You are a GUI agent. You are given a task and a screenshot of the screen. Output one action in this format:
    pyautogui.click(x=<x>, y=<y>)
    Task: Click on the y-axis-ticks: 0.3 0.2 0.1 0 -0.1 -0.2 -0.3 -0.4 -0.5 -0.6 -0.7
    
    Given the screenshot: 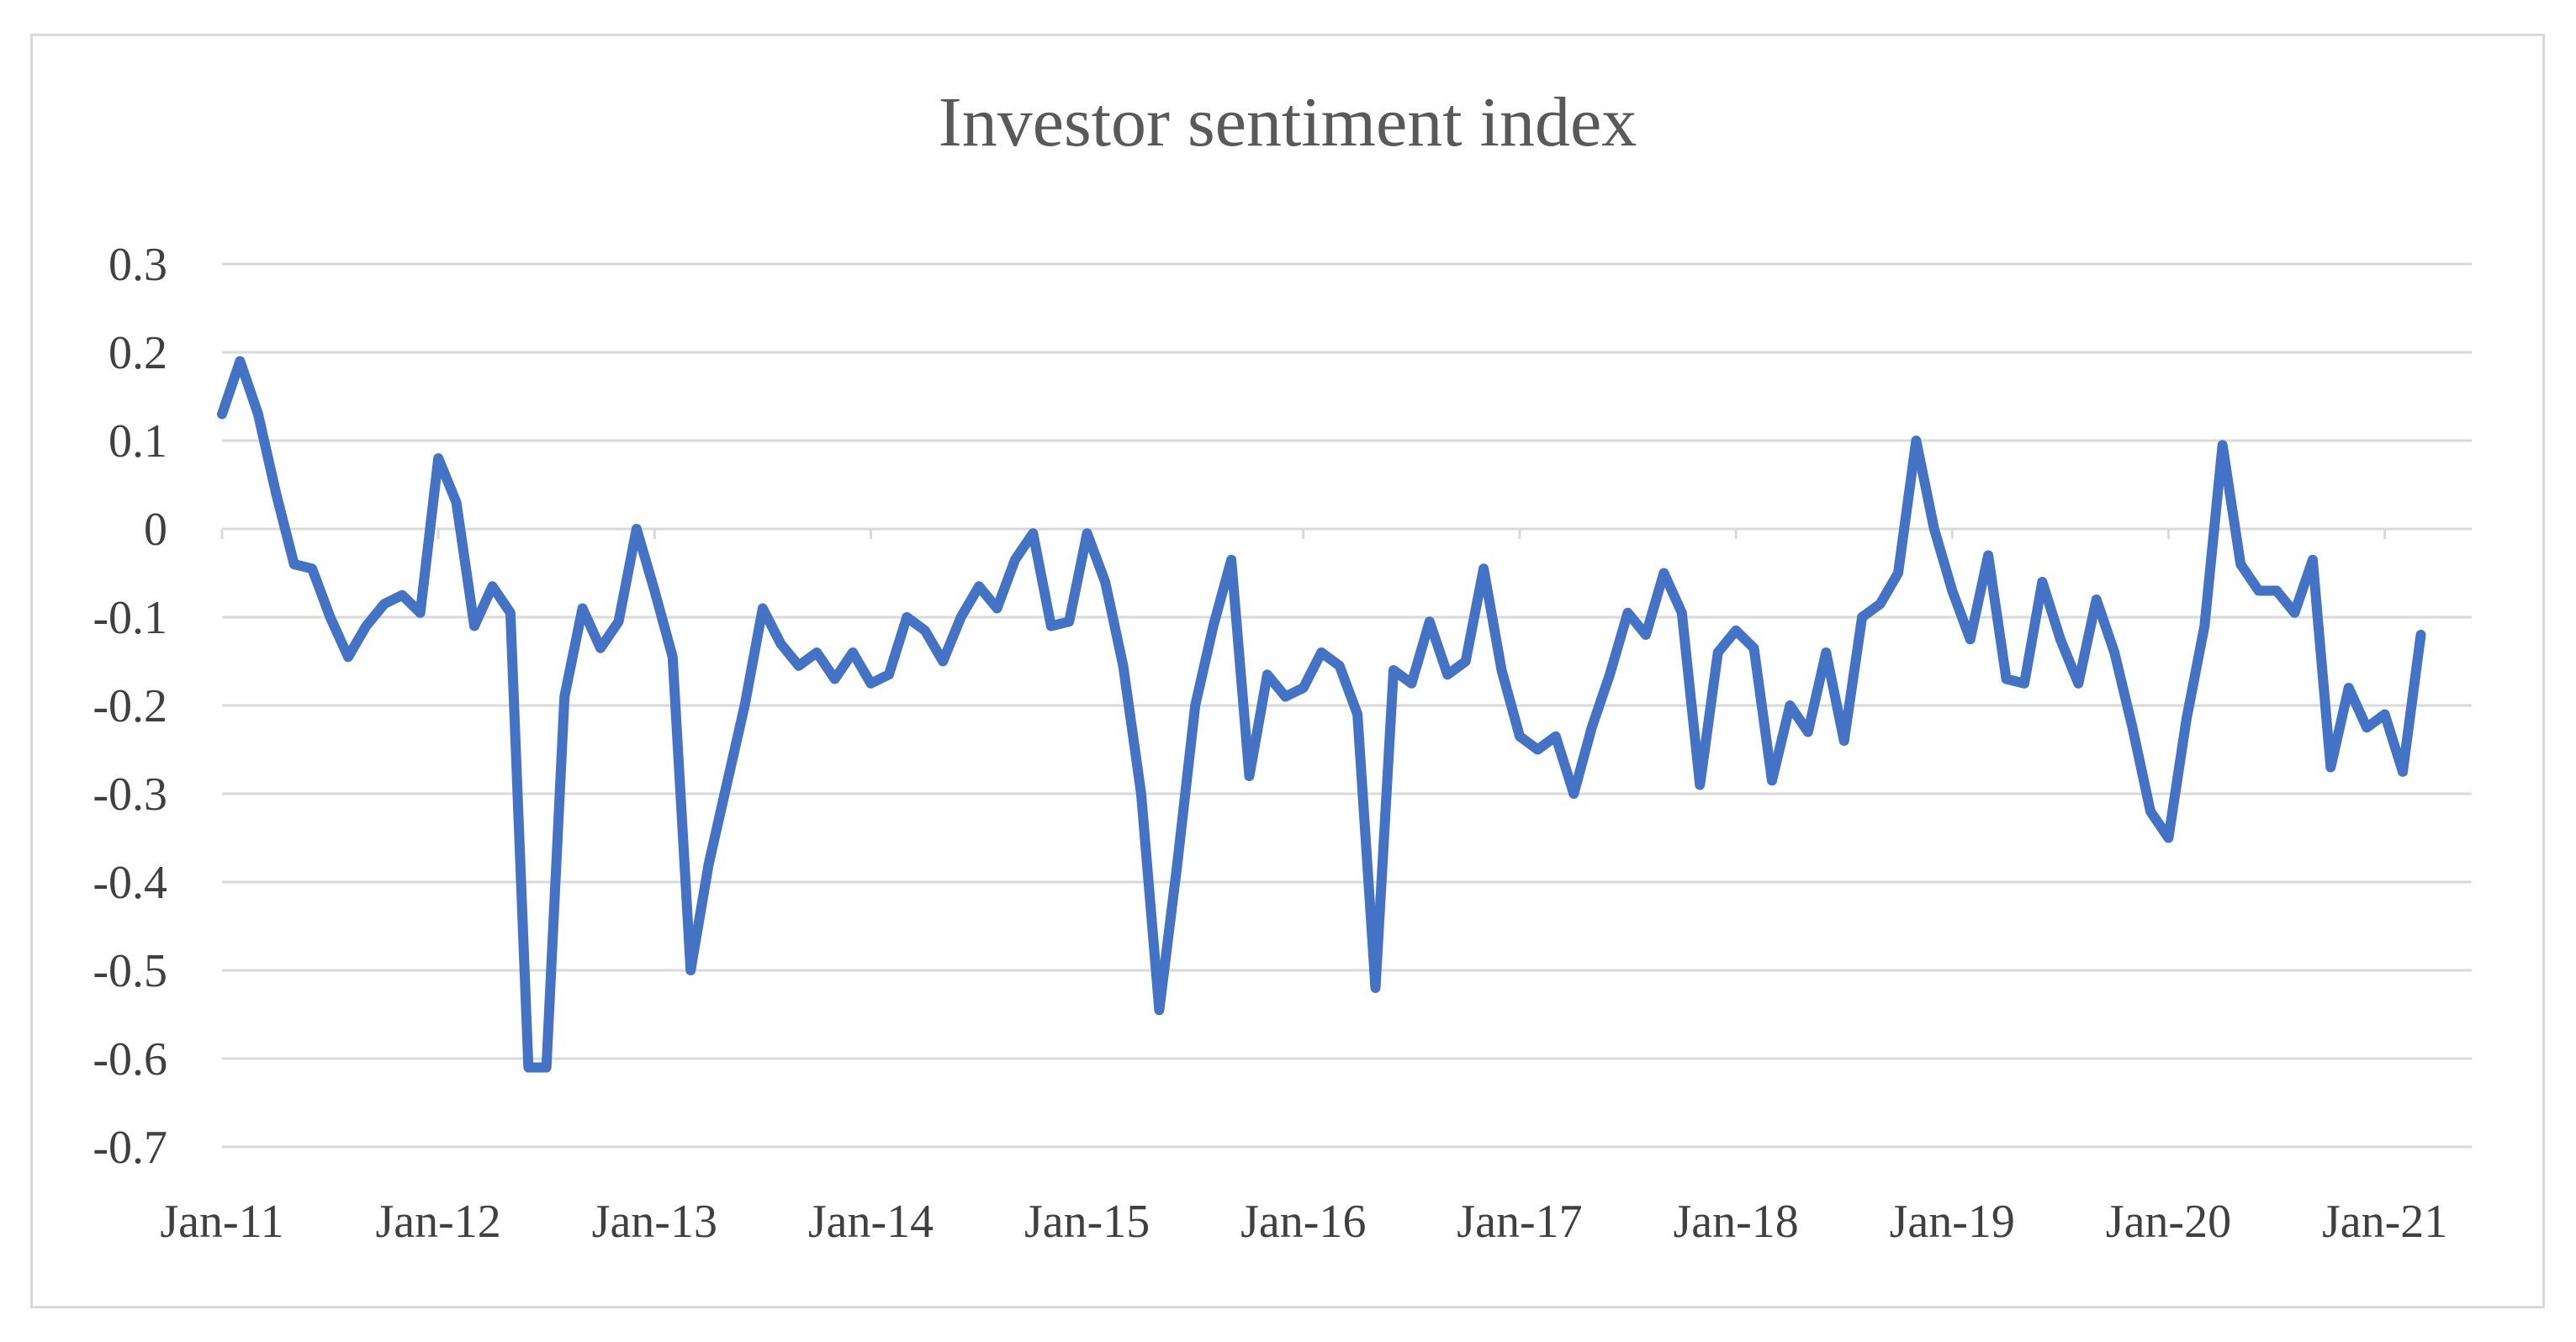 What is the action you would take?
    pyautogui.click(x=130, y=706)
    